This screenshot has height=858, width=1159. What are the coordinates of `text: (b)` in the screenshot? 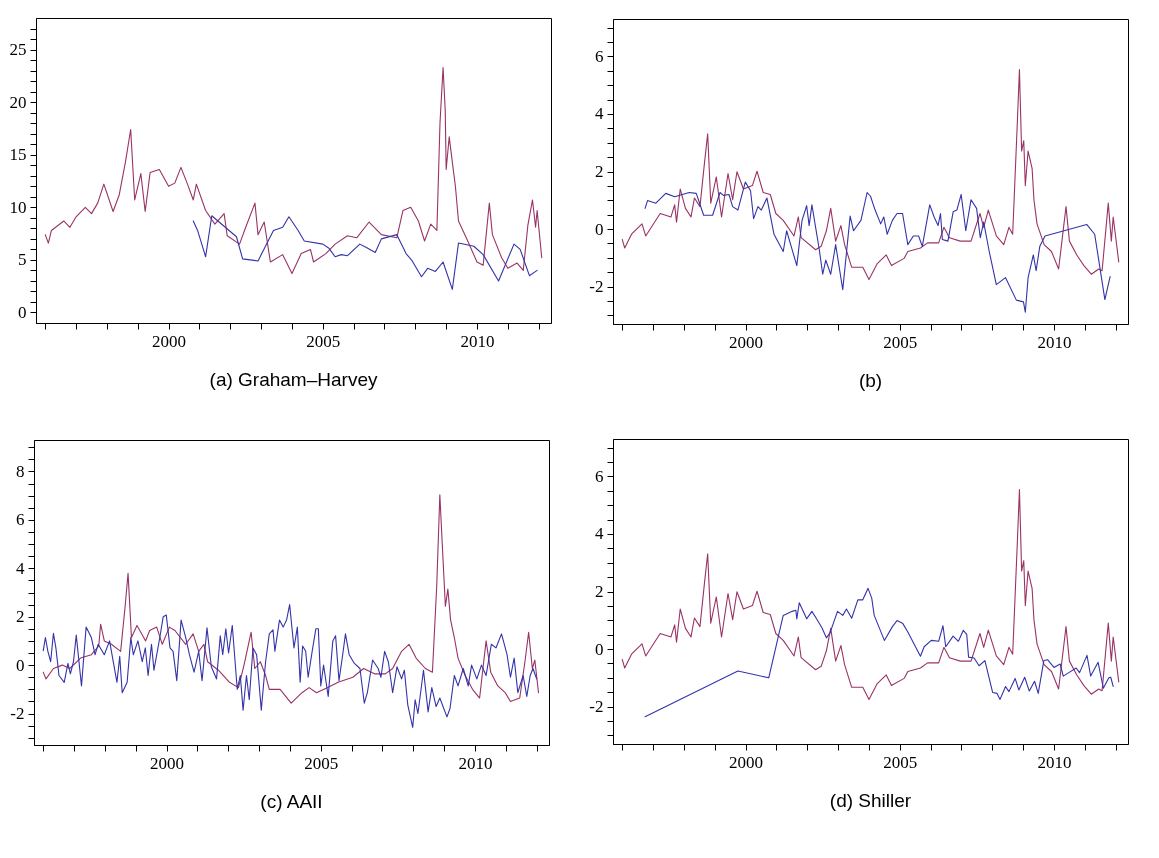 It's located at (870, 380).